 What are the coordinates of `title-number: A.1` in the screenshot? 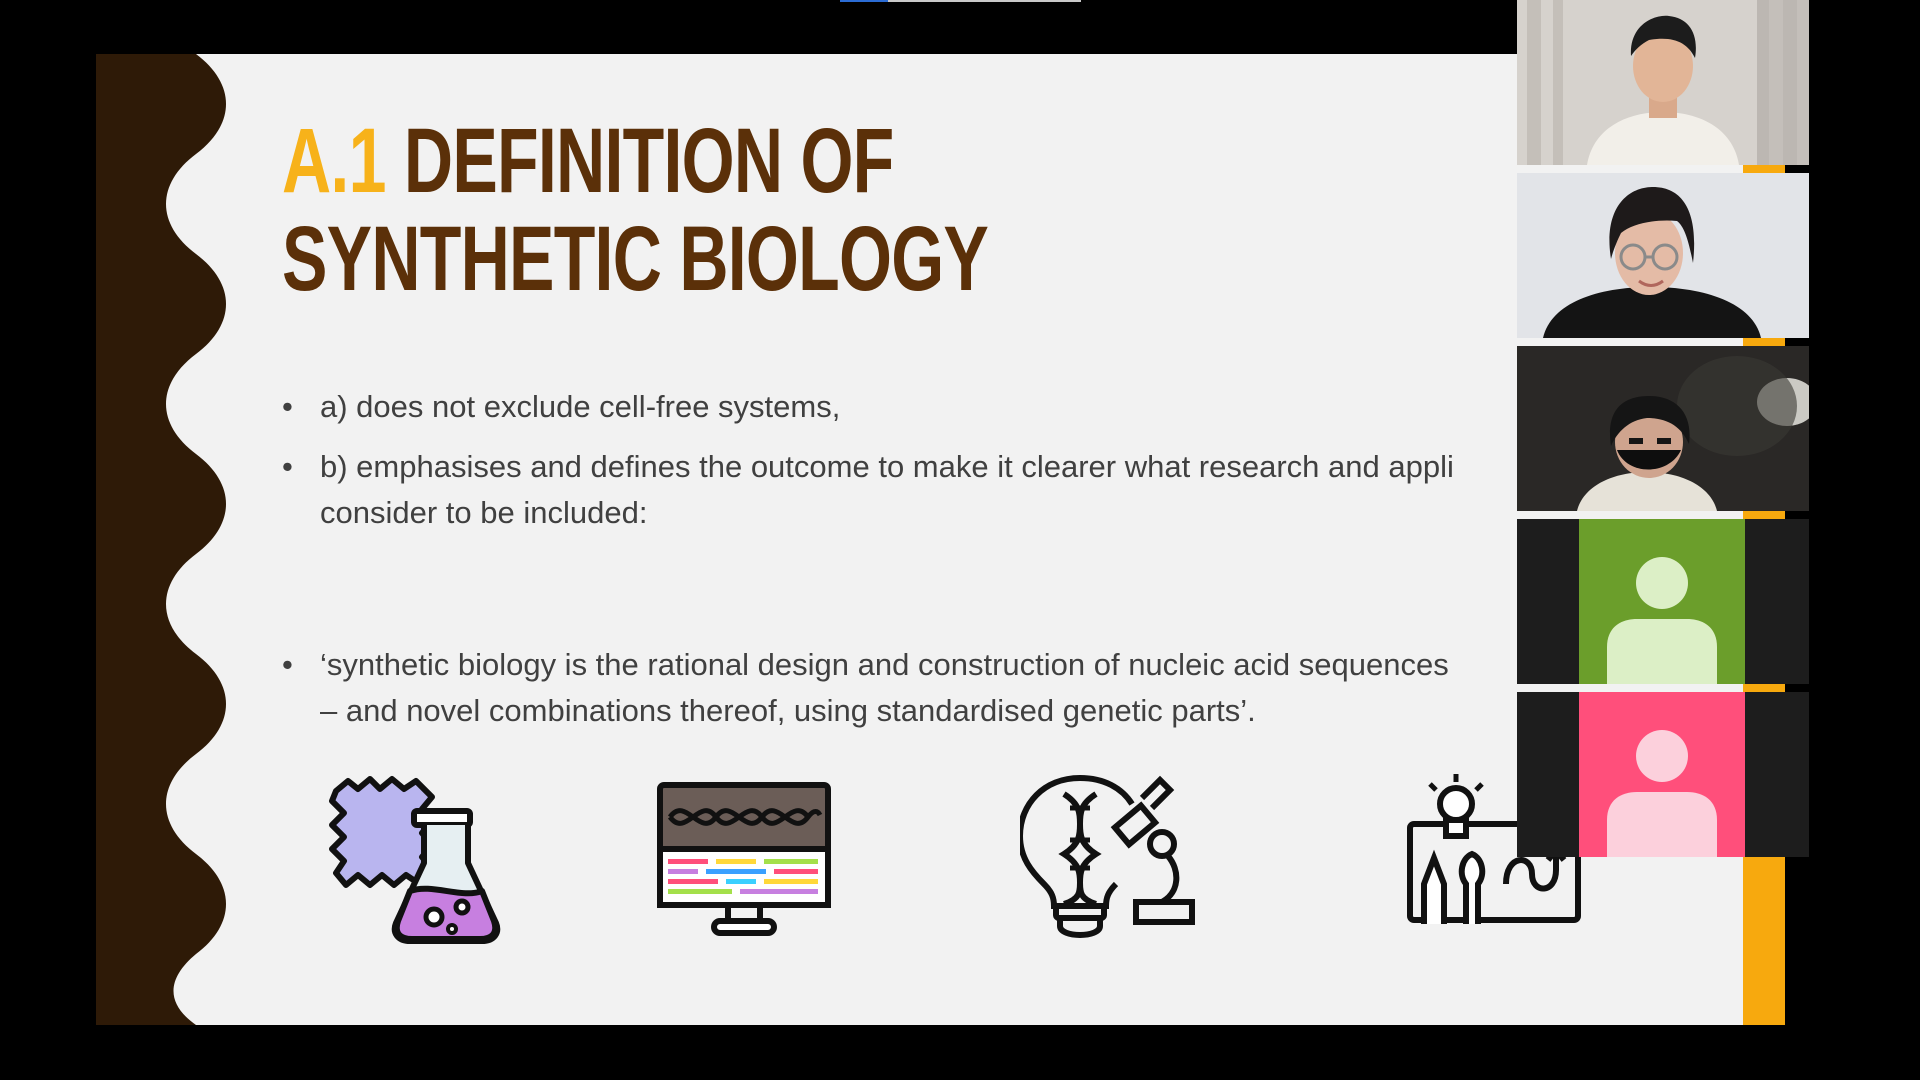 It's located at (334, 161).